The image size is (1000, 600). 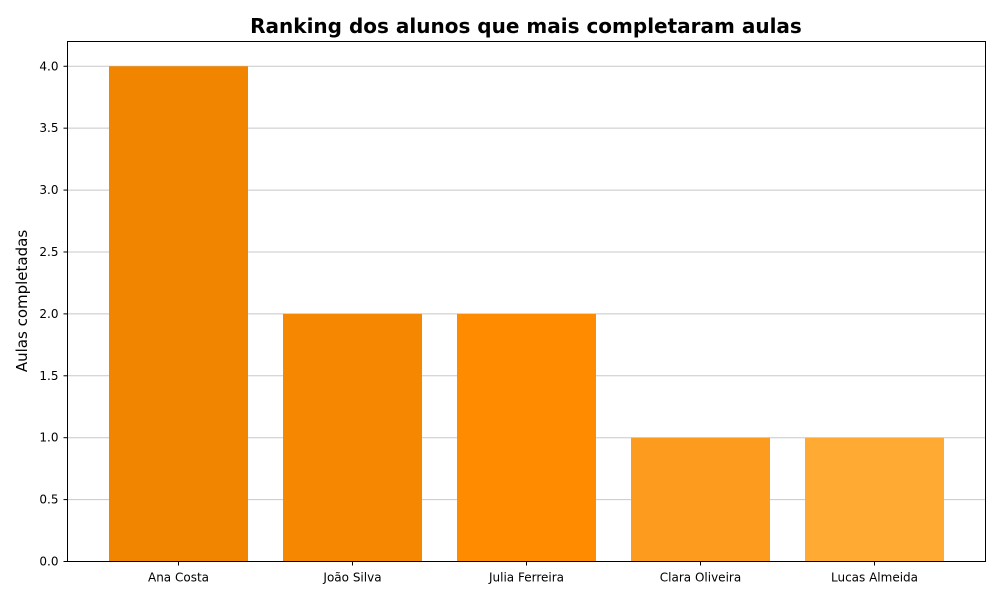 I want to click on y-tick-label: 2.5, so click(x=48, y=252).